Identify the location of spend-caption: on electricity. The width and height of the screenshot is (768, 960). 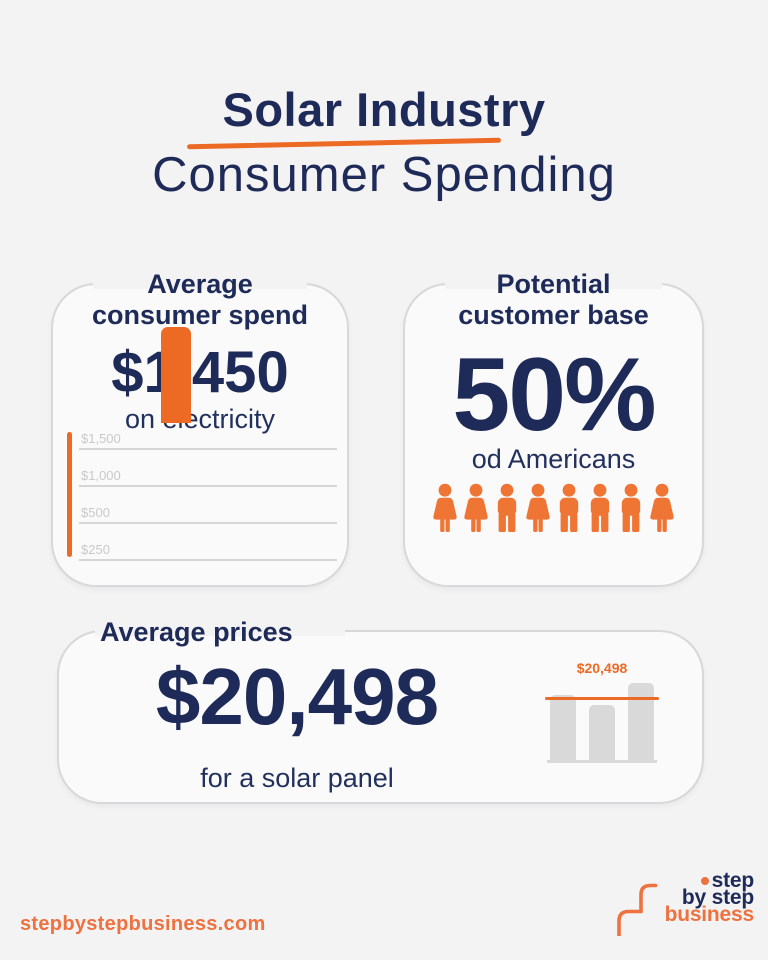
(200, 419).